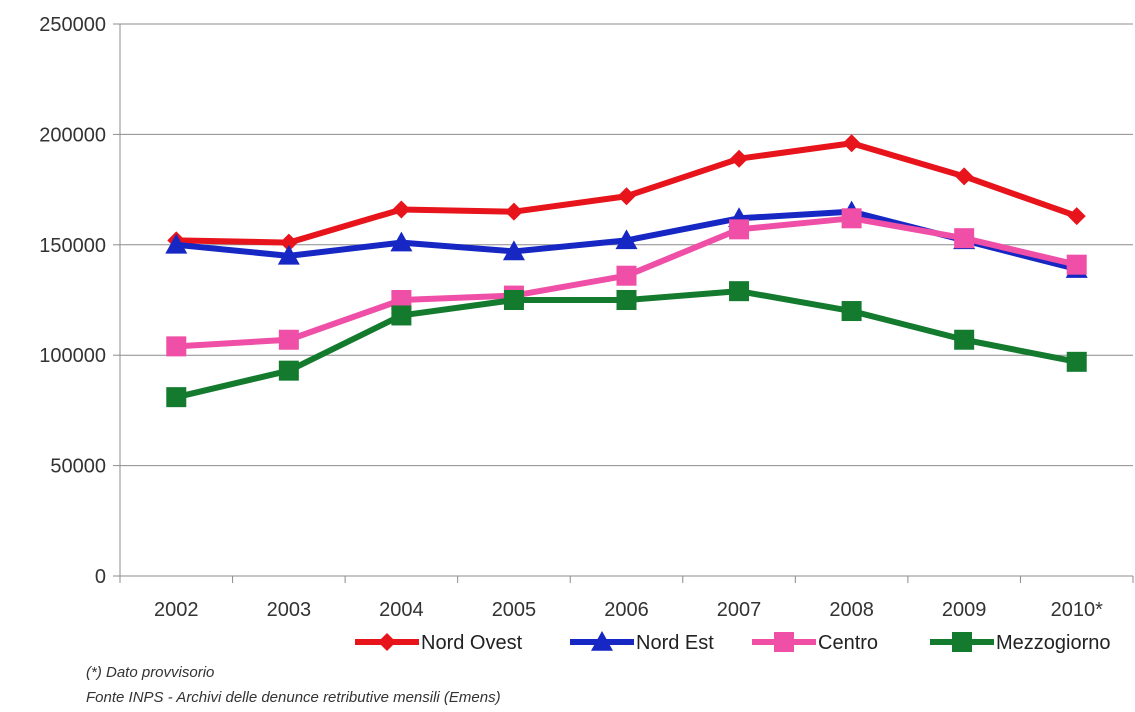  I want to click on legend-item: Nord Ovest, so click(439, 643).